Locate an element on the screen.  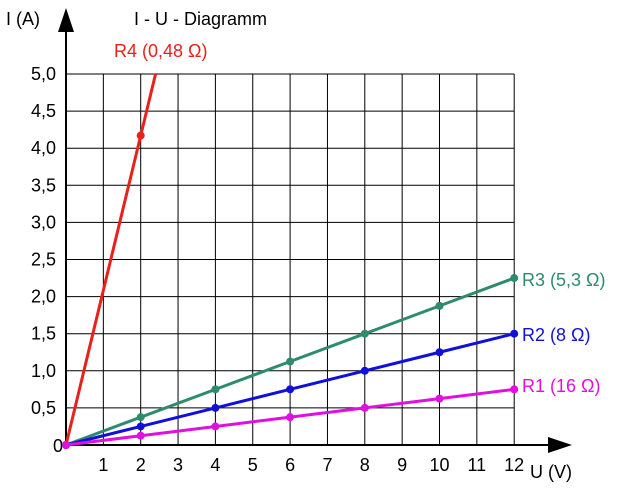
x-tick-label: 3 is located at coordinates (178, 465).